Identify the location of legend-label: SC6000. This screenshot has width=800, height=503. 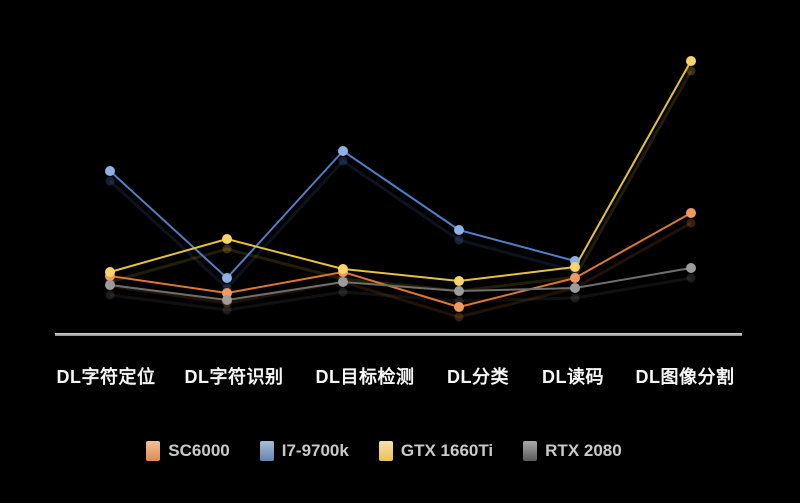
(199, 450).